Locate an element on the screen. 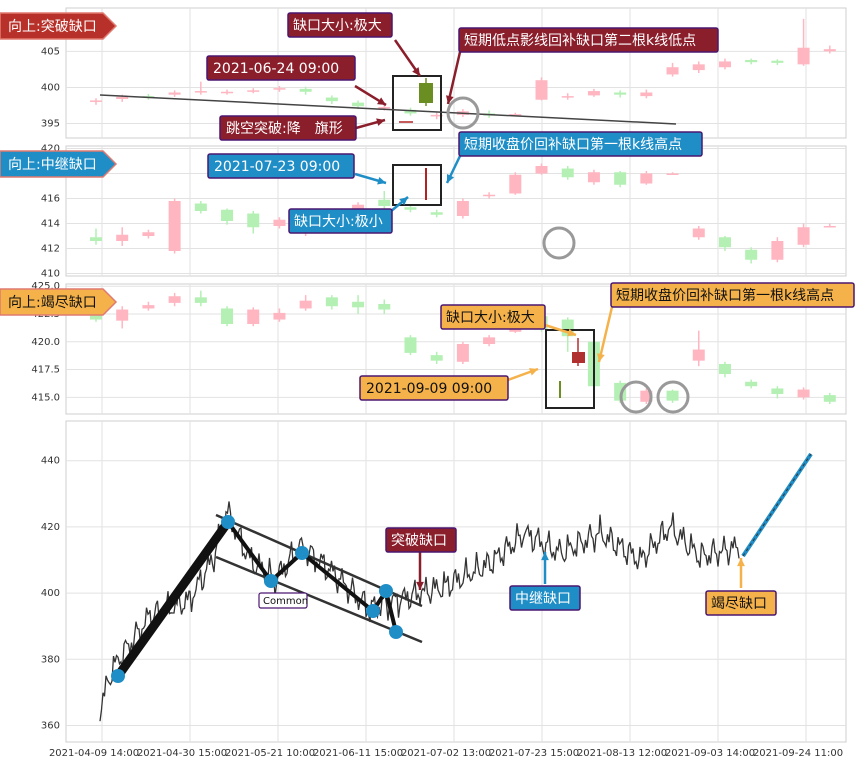 The height and width of the screenshot is (764, 857). panel1-shadow-box: 短期低点影线回补缺口第二根k线低点 is located at coordinates (588, 40).